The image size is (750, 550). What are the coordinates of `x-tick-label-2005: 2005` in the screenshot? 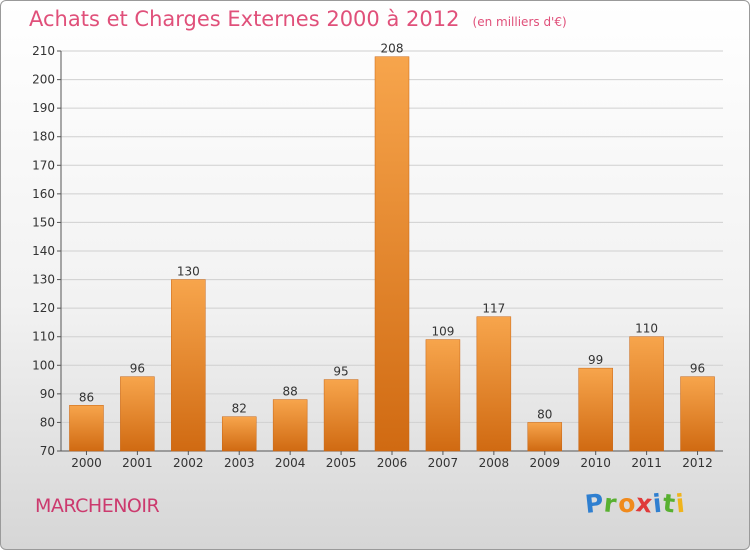 It's located at (341, 463).